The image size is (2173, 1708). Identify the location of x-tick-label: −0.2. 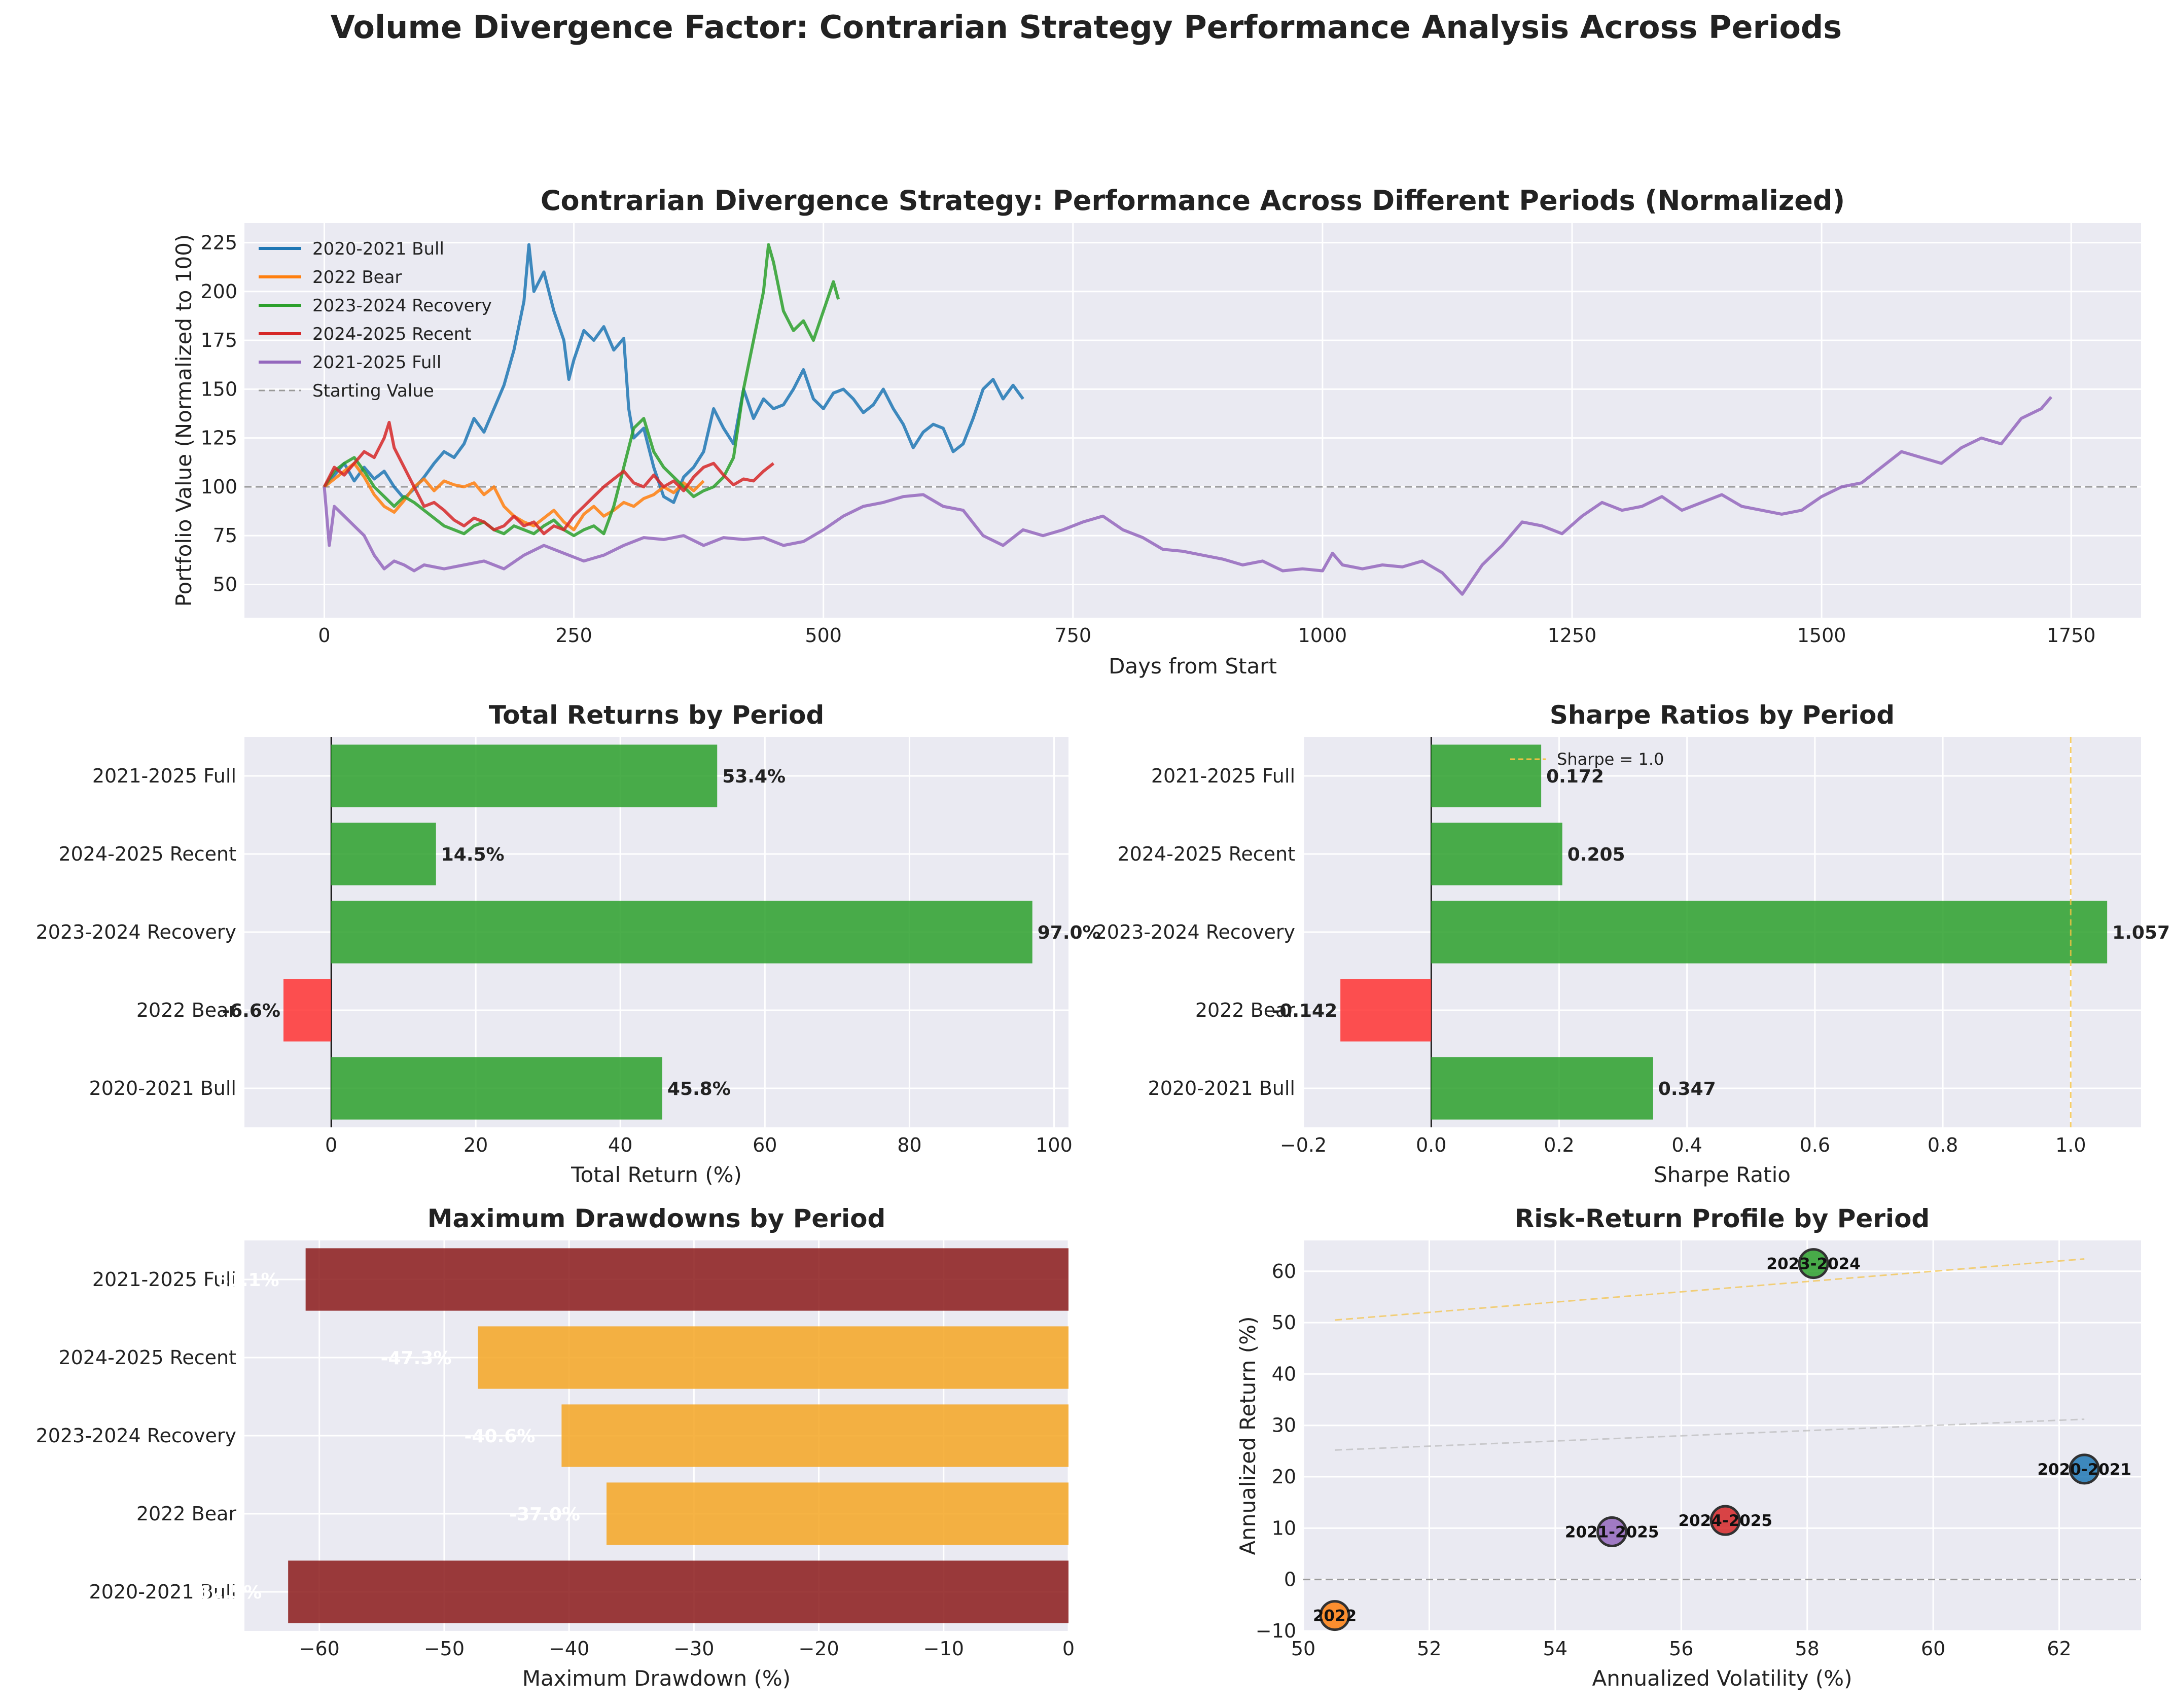
(1304, 1145).